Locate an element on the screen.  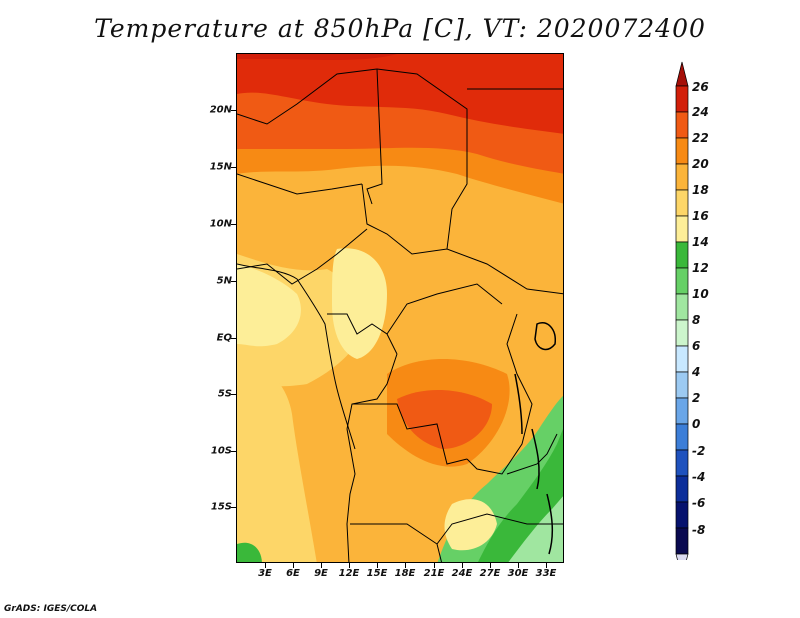
colorbar-label: 12 is located at coordinates (700, 268).